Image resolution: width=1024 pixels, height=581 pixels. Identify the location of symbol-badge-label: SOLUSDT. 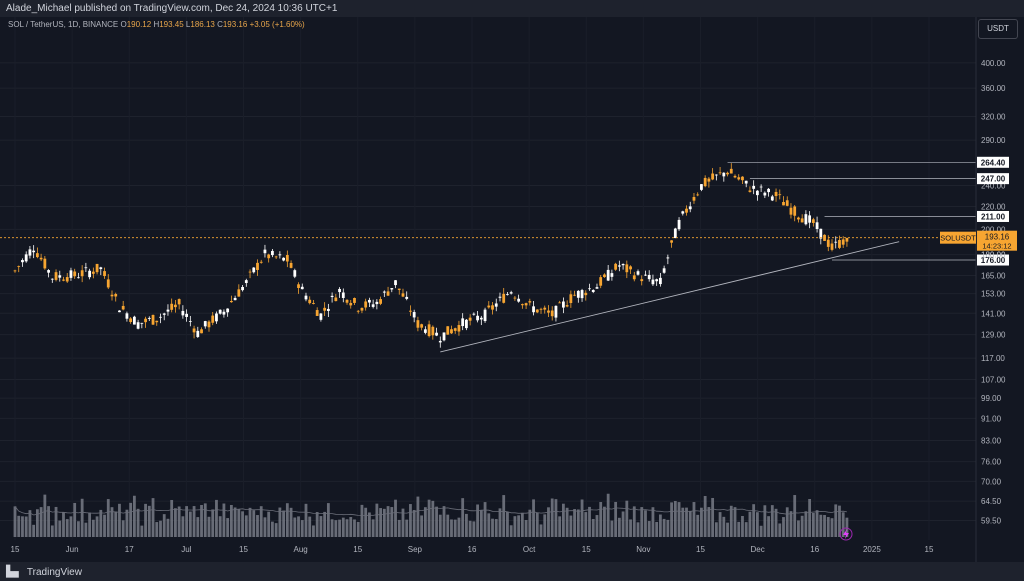
(958, 238).